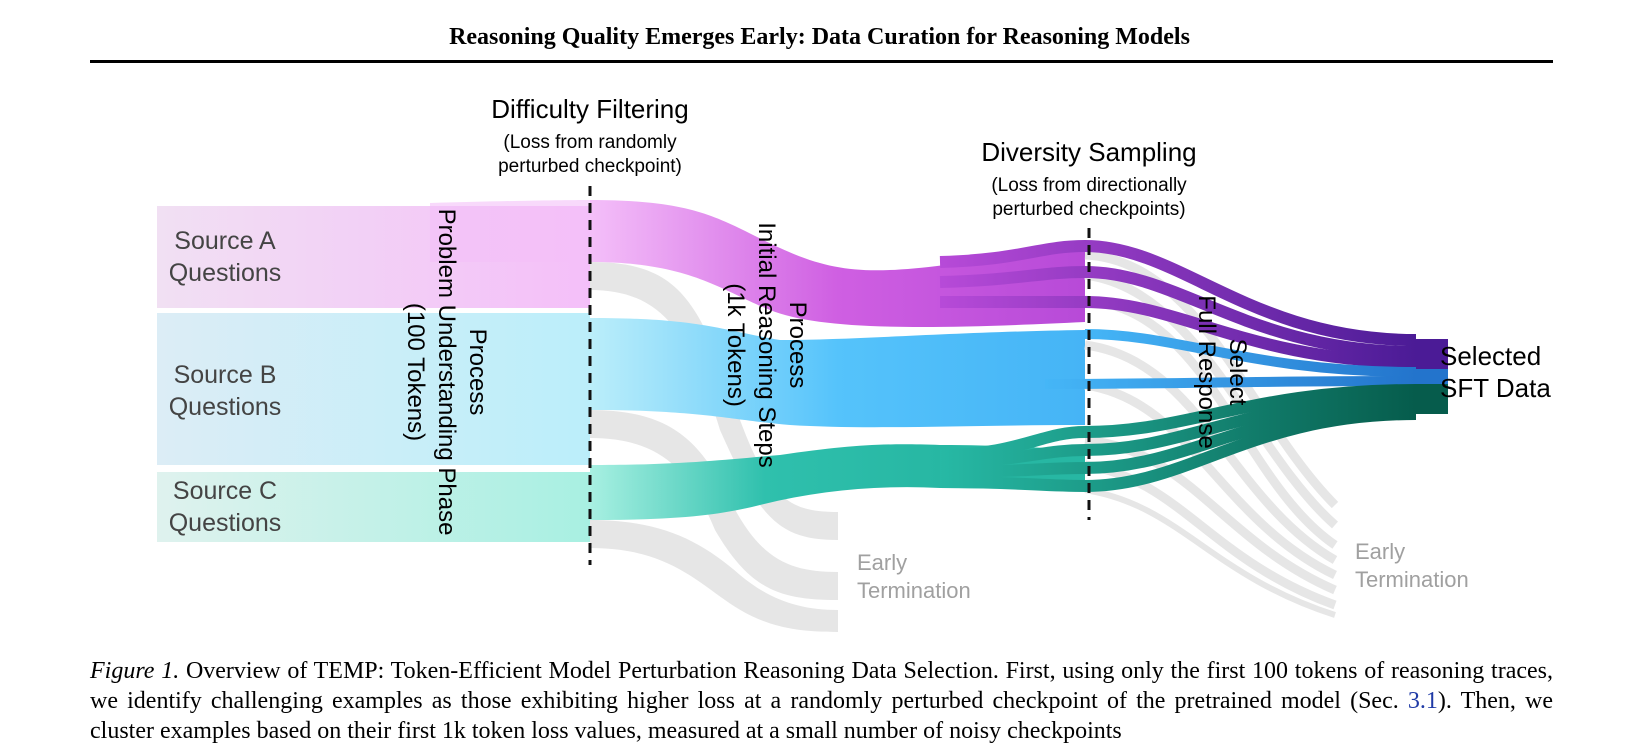 The image size is (1639, 746). What do you see at coordinates (735, 345) in the screenshot?
I see `svg-text: (1k Tokens)` at bounding box center [735, 345].